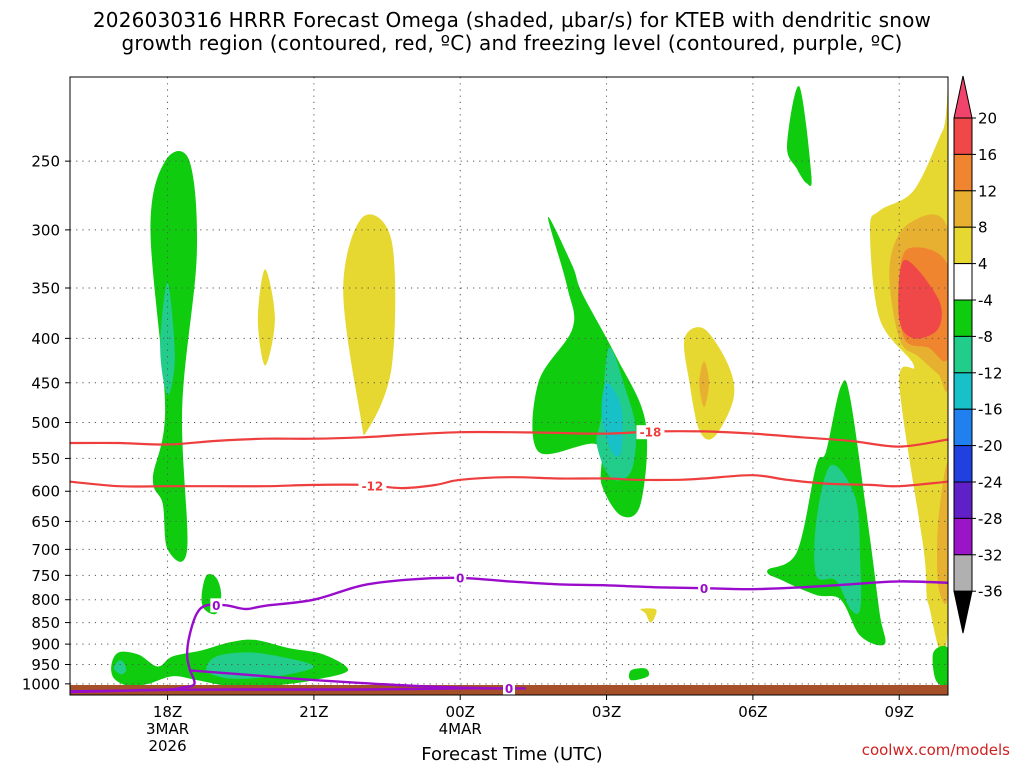  I want to click on y-tick-label: 800, so click(45, 600).